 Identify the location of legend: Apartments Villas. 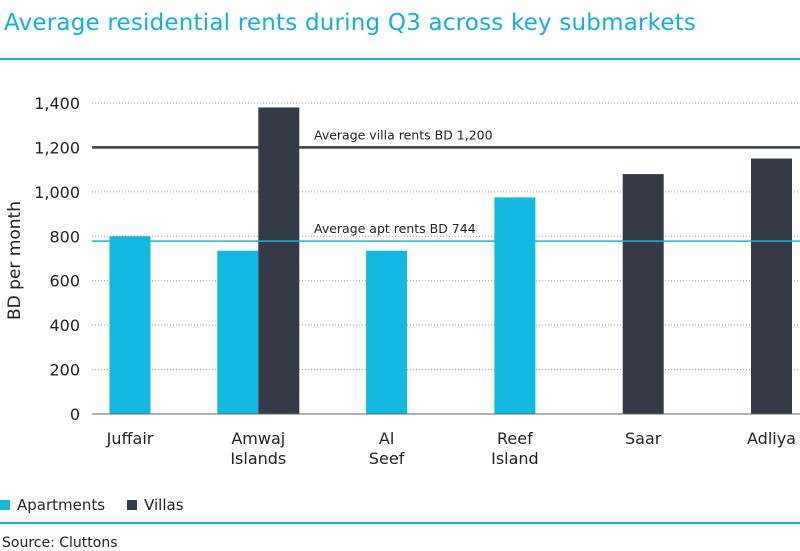
(103, 505).